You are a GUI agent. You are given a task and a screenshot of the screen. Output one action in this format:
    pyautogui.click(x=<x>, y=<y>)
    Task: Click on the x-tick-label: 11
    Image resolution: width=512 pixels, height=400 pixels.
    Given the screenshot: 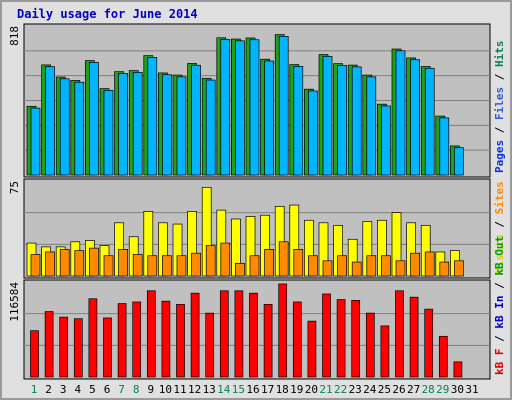 What is the action you would take?
    pyautogui.click(x=179, y=389)
    